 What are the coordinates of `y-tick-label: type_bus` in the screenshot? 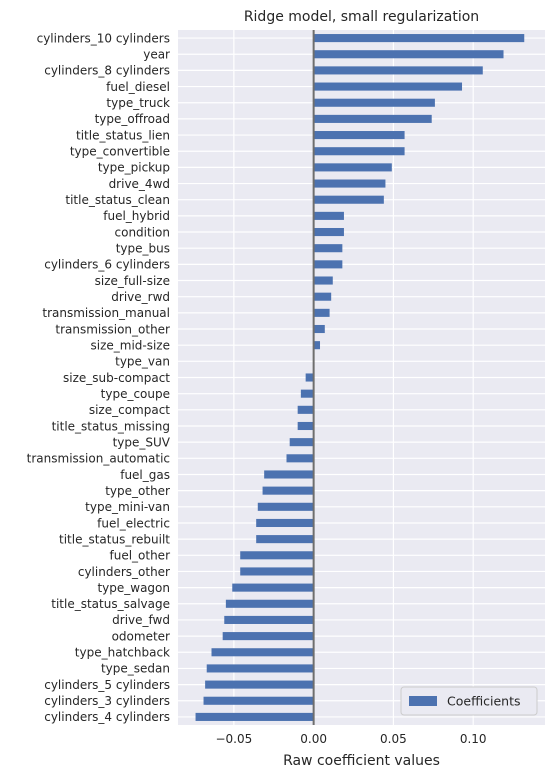 It's located at (143, 248).